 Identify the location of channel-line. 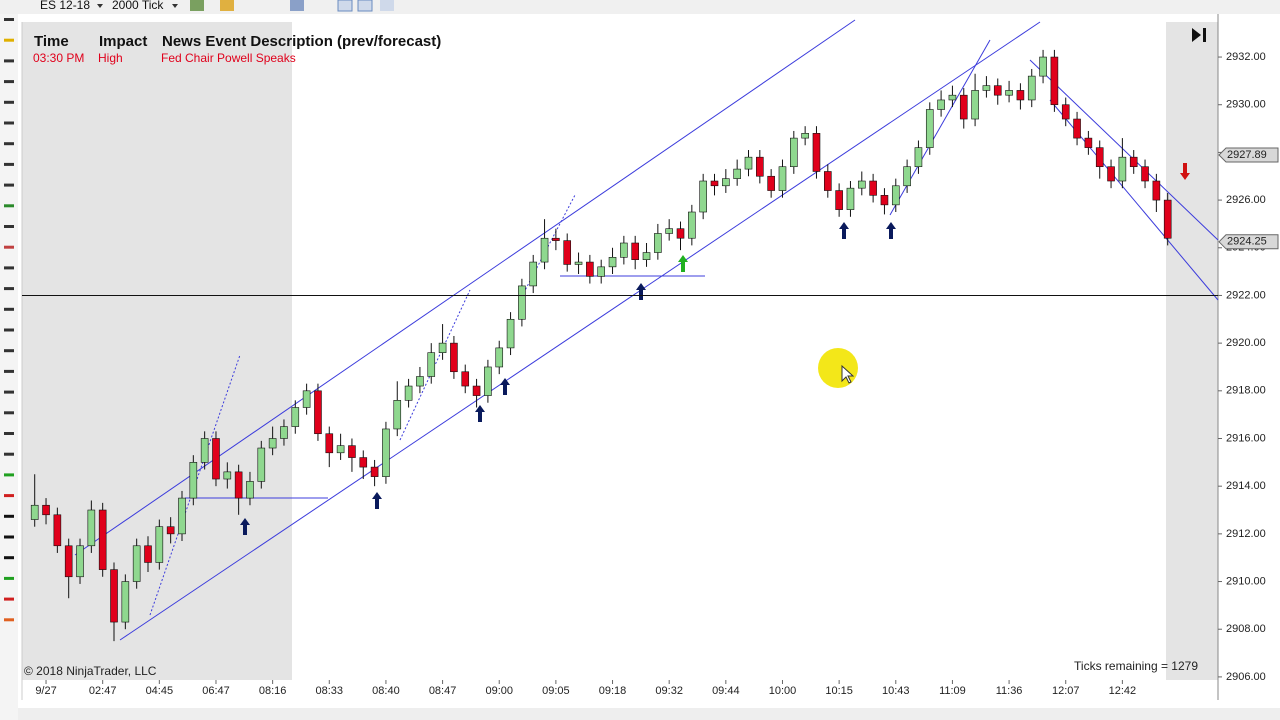
(1124, 150).